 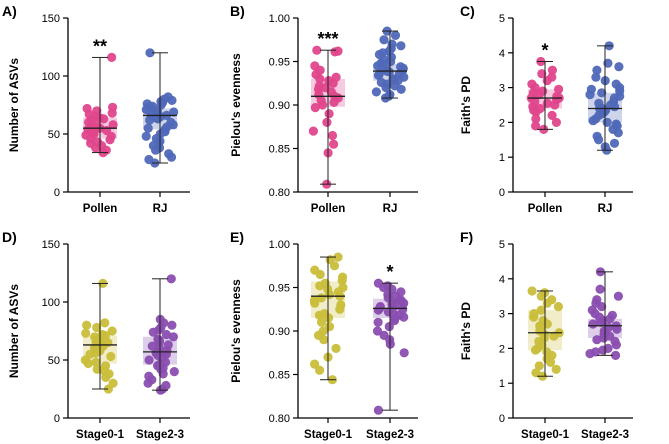 I want to click on y-tick-label: 150, so click(x=51, y=245).